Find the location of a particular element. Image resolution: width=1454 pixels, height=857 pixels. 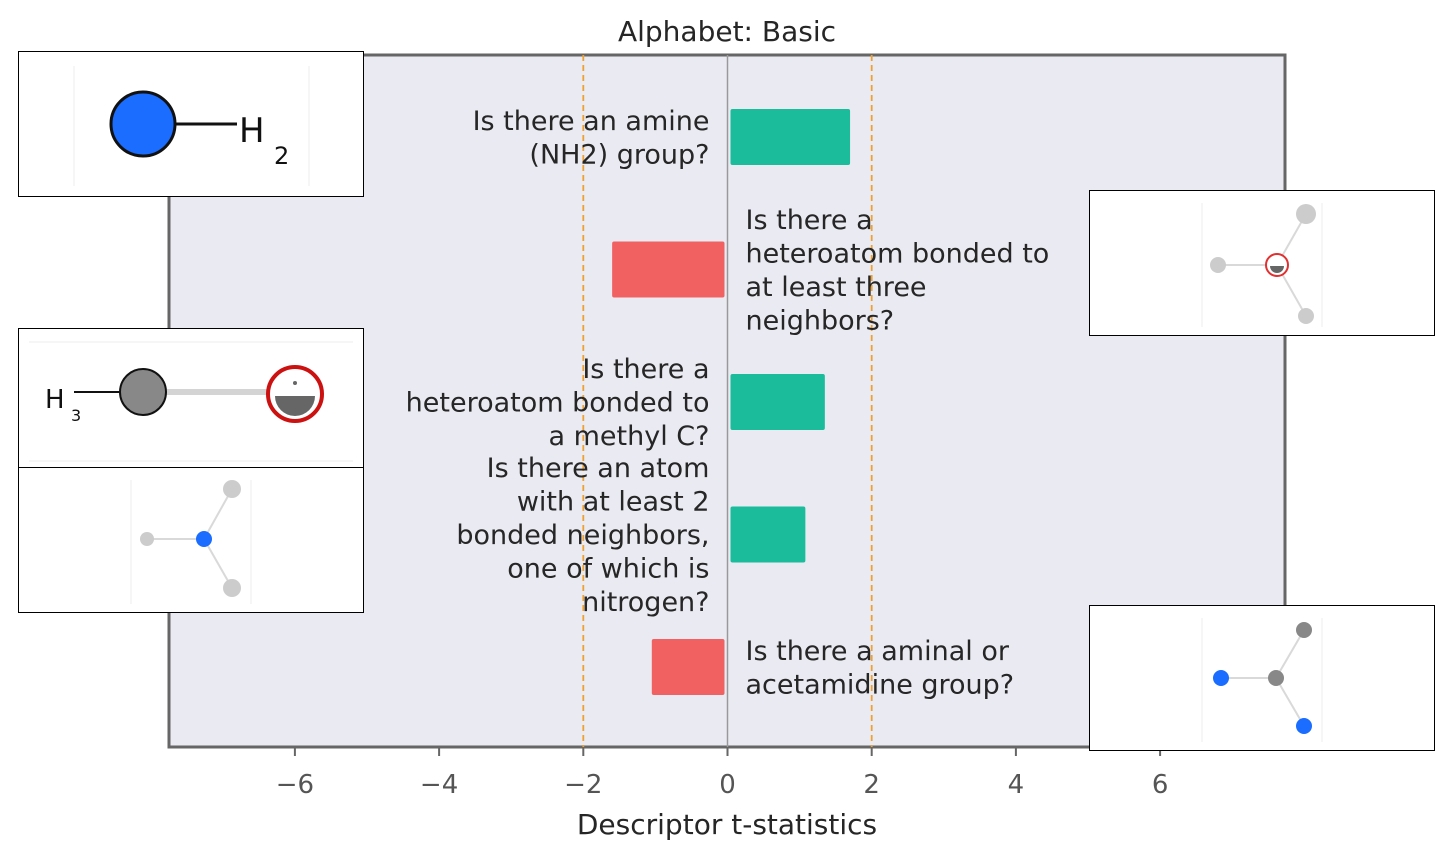

hydrogen-label: H is located at coordinates (252, 131).